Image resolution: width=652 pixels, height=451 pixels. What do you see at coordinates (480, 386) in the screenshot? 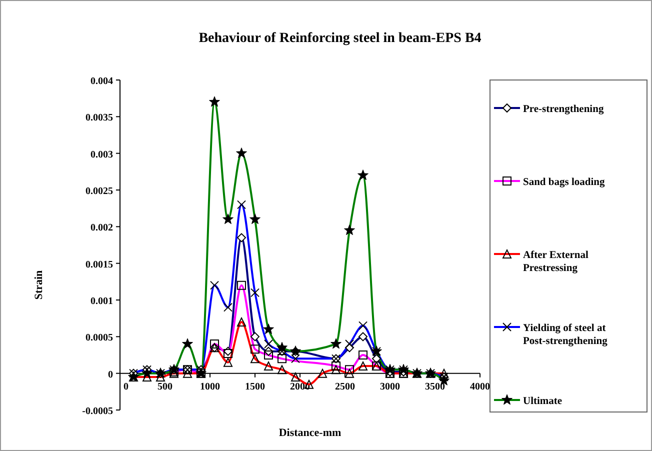
I see `x-tick-label: 4000` at bounding box center [480, 386].